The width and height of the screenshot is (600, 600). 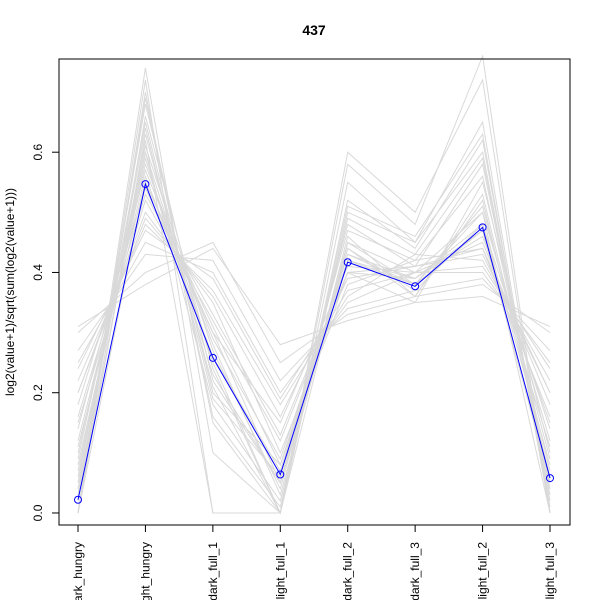 What do you see at coordinates (280, 571) in the screenshot?
I see `x-tick-label-light_full_1: light_full_1` at bounding box center [280, 571].